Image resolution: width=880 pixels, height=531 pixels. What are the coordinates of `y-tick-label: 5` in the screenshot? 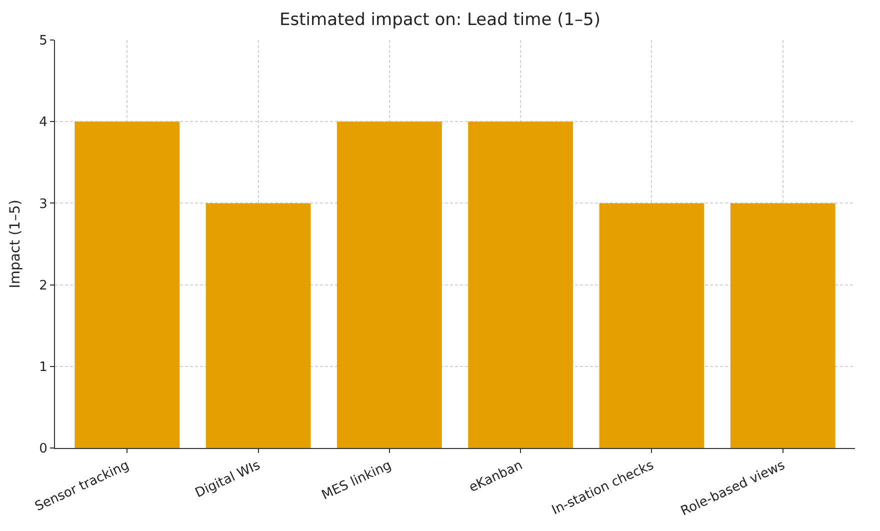 It's located at (43, 41).